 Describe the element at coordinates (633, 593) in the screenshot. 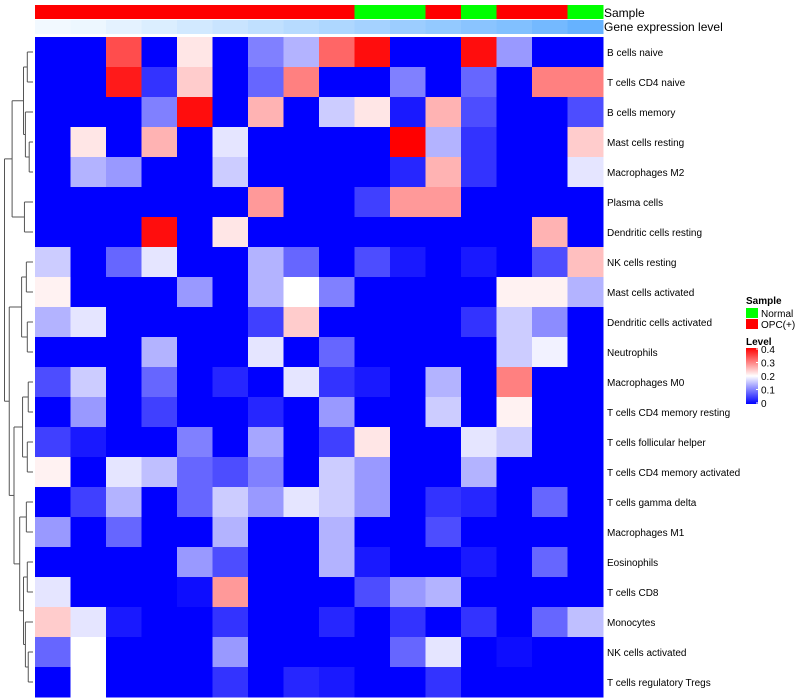

I see `row-label: T cells CD8` at that location.